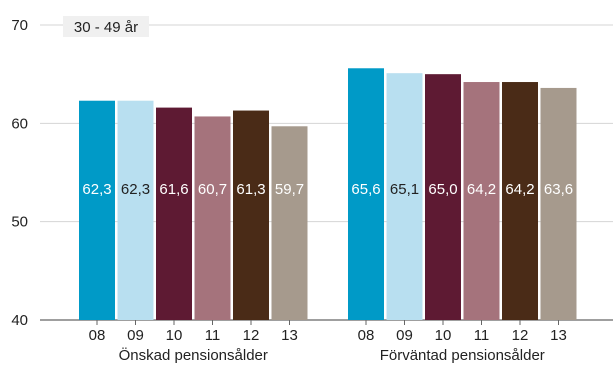  What do you see at coordinates (173, 189) in the screenshot?
I see `bar-value-label: 61,6` at bounding box center [173, 189].